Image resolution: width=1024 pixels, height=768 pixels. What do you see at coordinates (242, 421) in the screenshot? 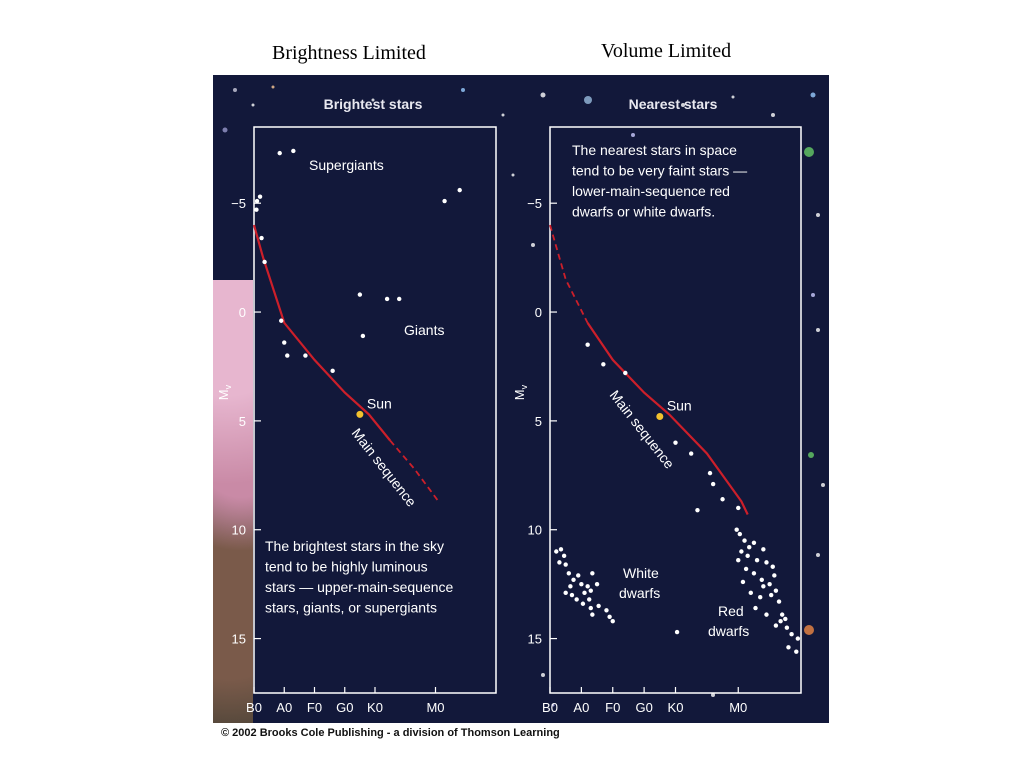
I see `y-tick-label: 5` at bounding box center [242, 421].